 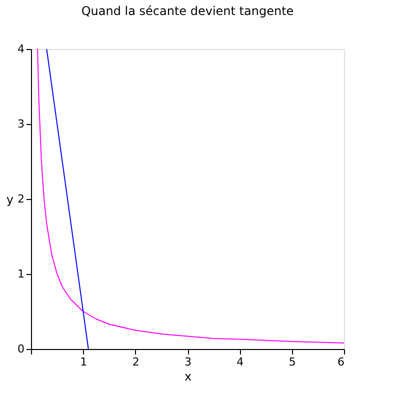 I want to click on y-tick-label: 3, so click(x=21, y=124).